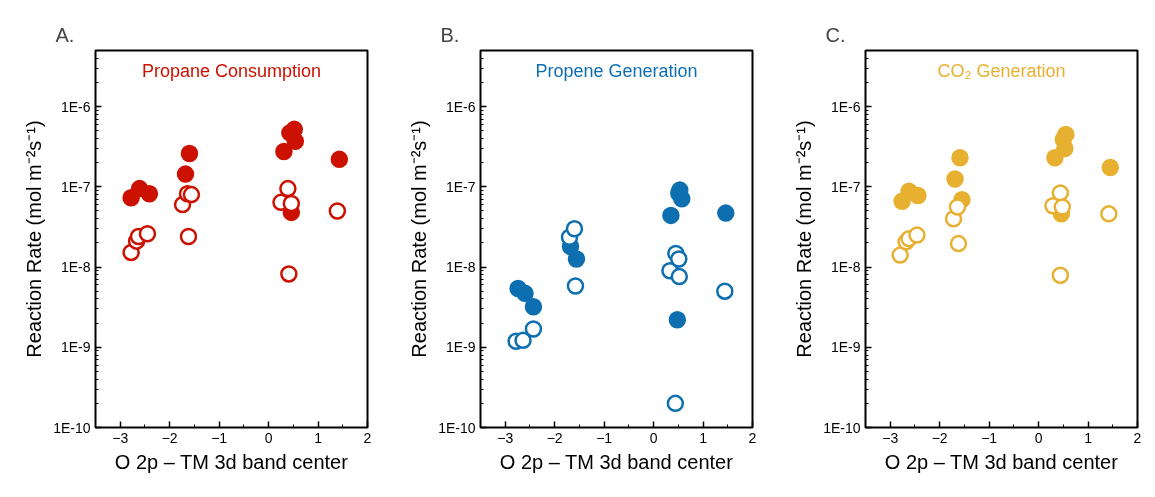 This screenshot has width=1155, height=497. Describe the element at coordinates (65, 34) in the screenshot. I see `chart-title: A.` at that location.